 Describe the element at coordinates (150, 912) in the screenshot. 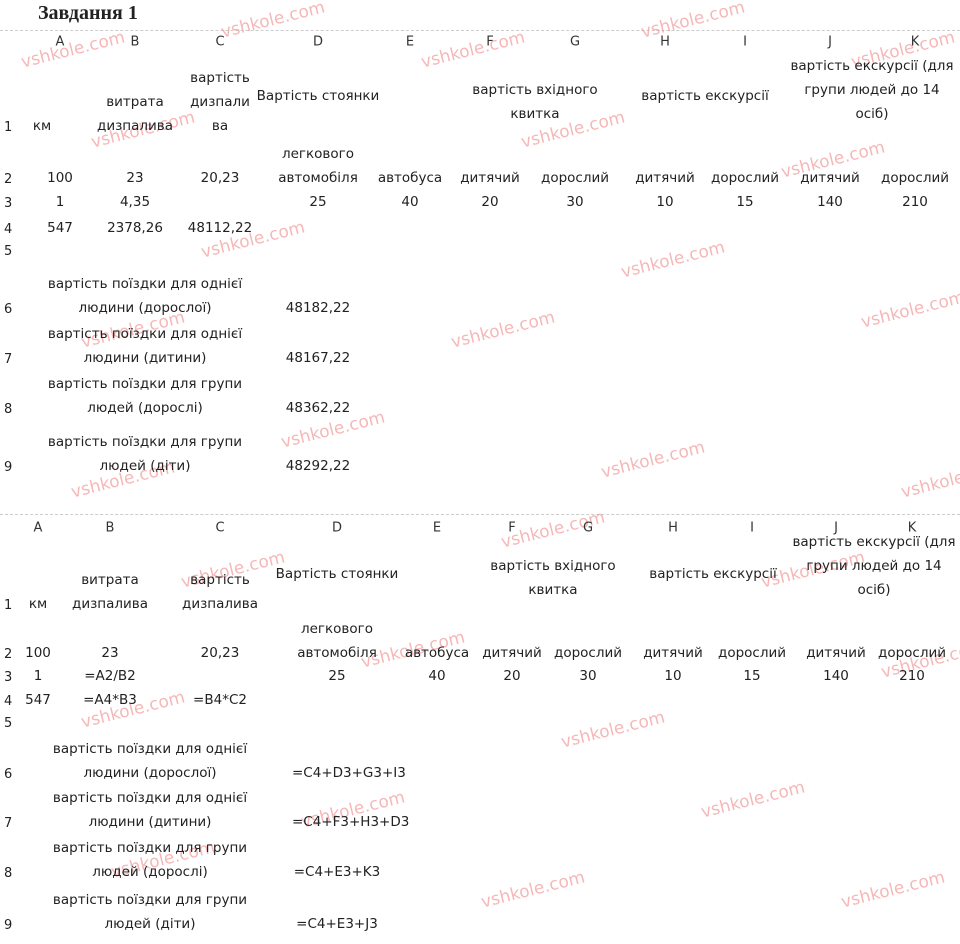

I see `cell: вартість поїздки для групи людей (діти)` at that location.